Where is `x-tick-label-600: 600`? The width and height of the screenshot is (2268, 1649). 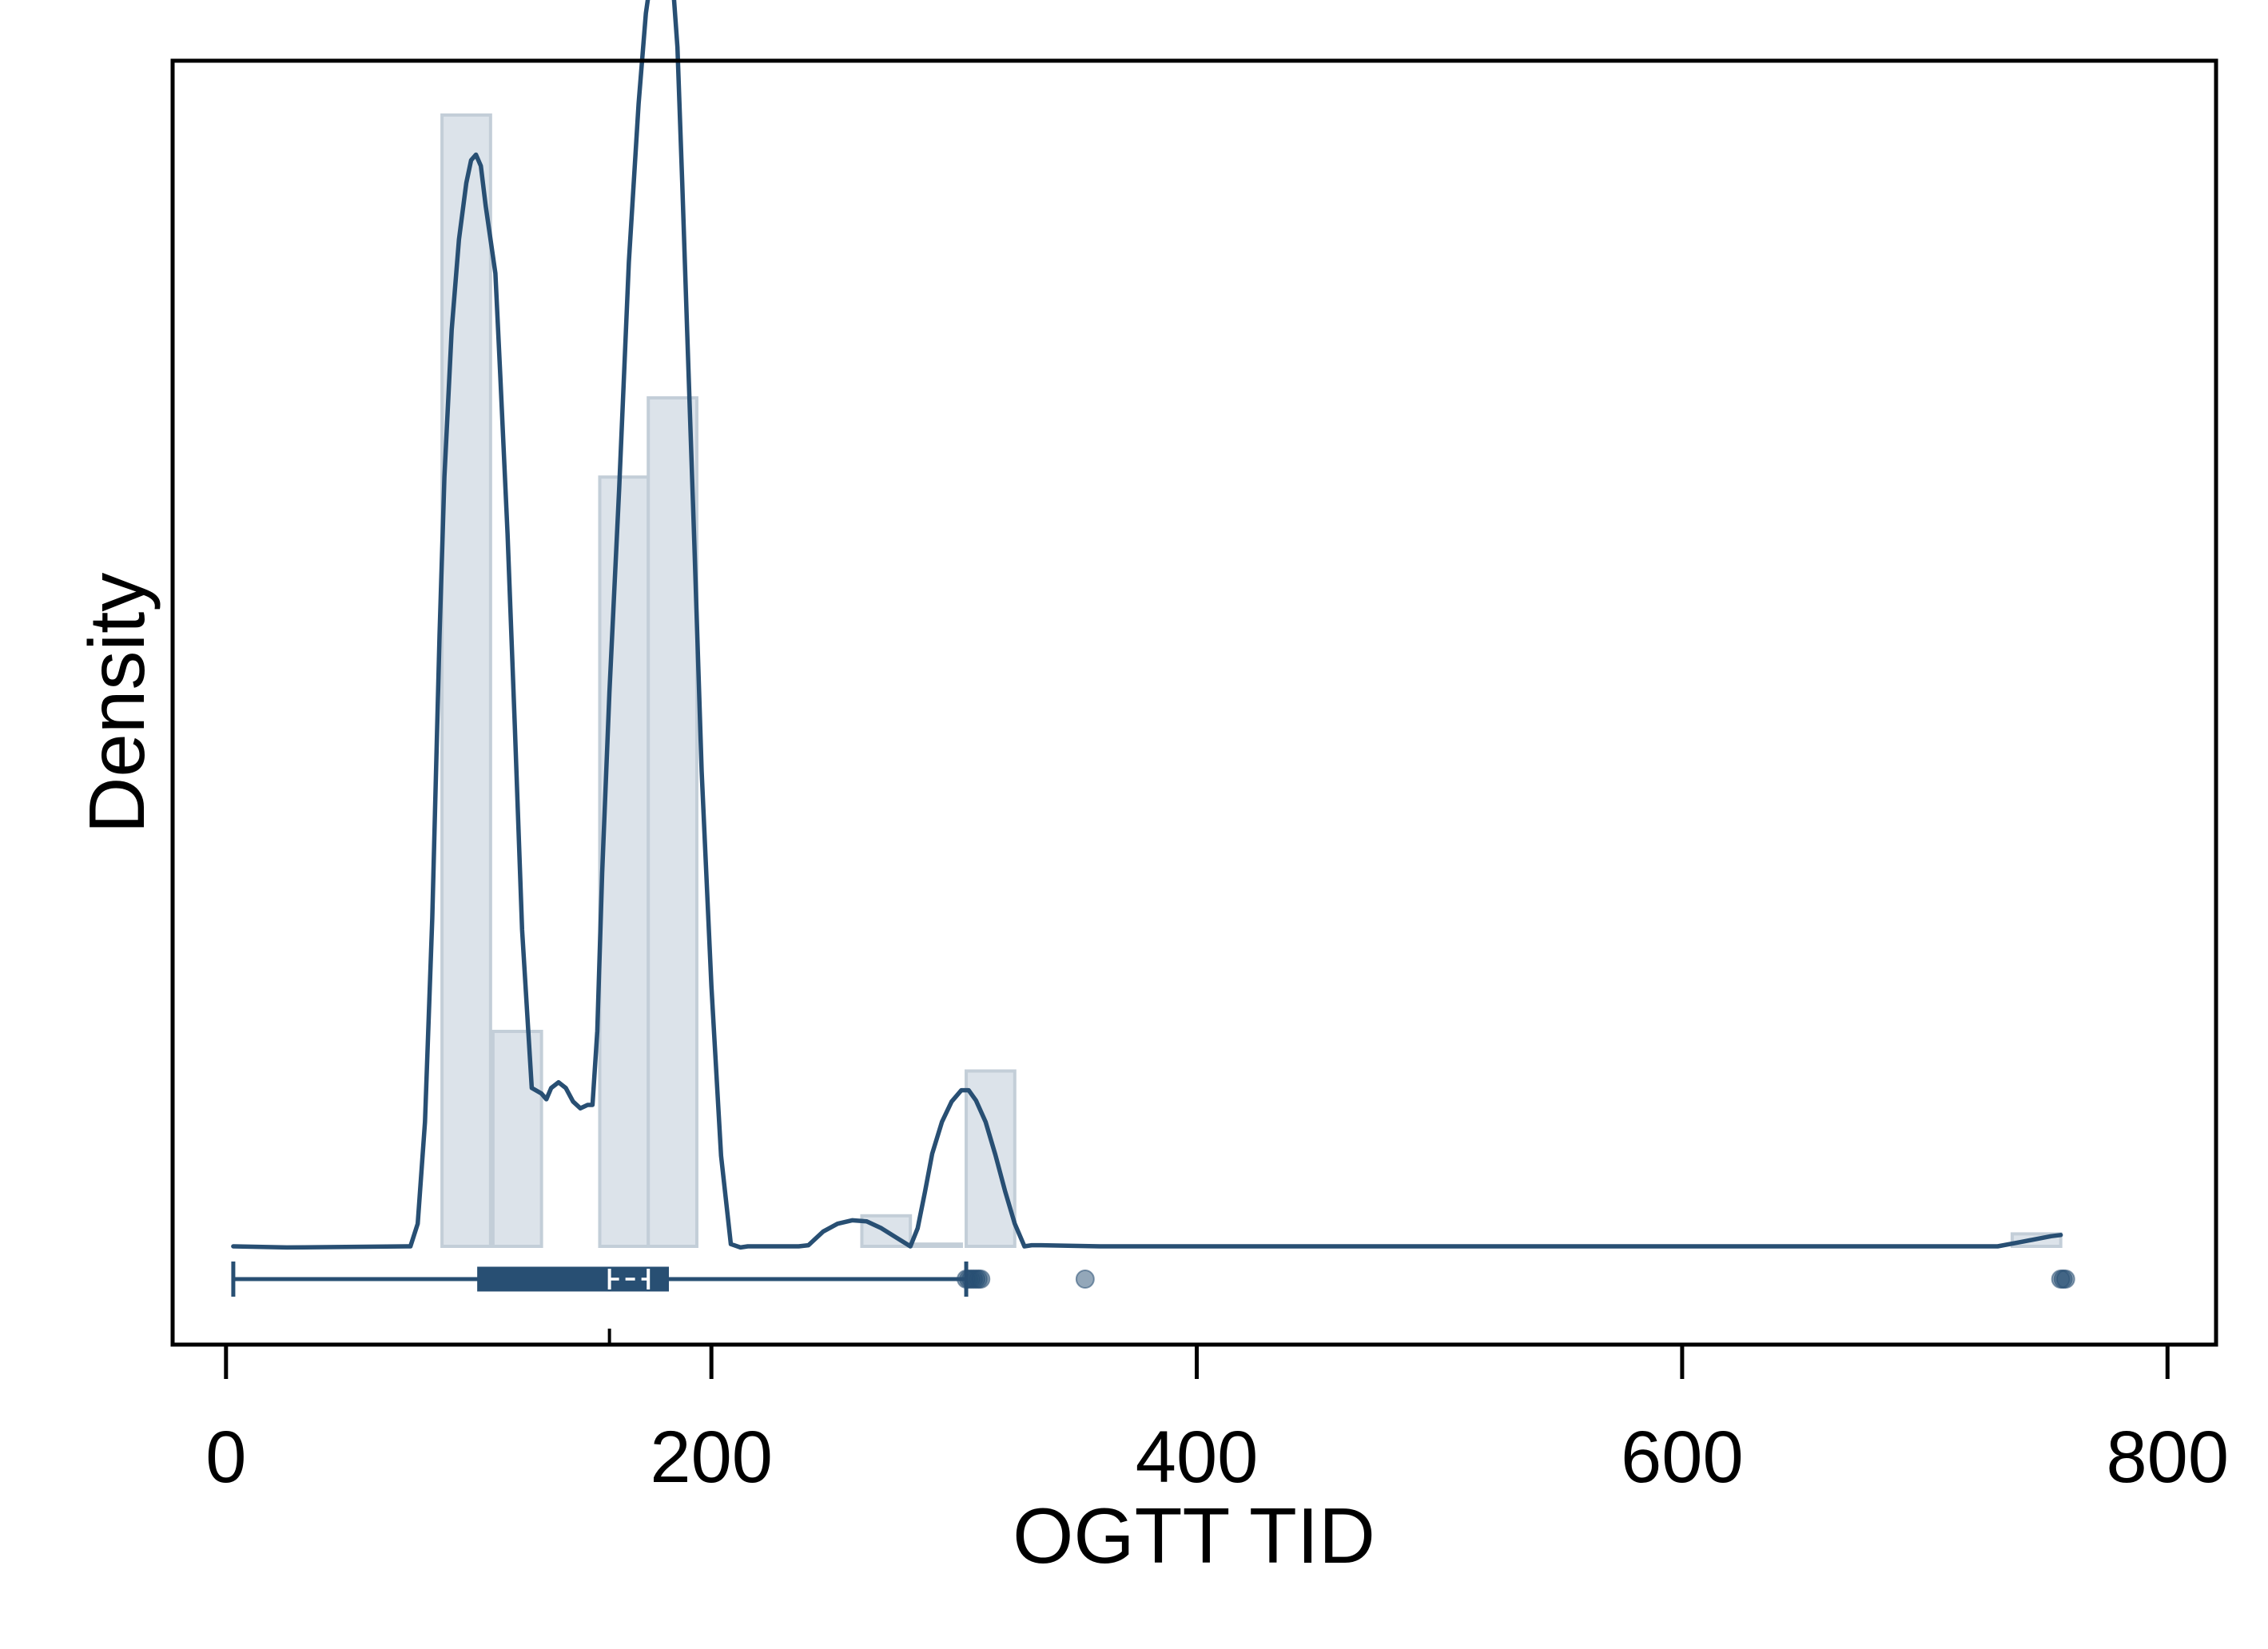
x-tick-label-600: 600 is located at coordinates (1682, 1457).